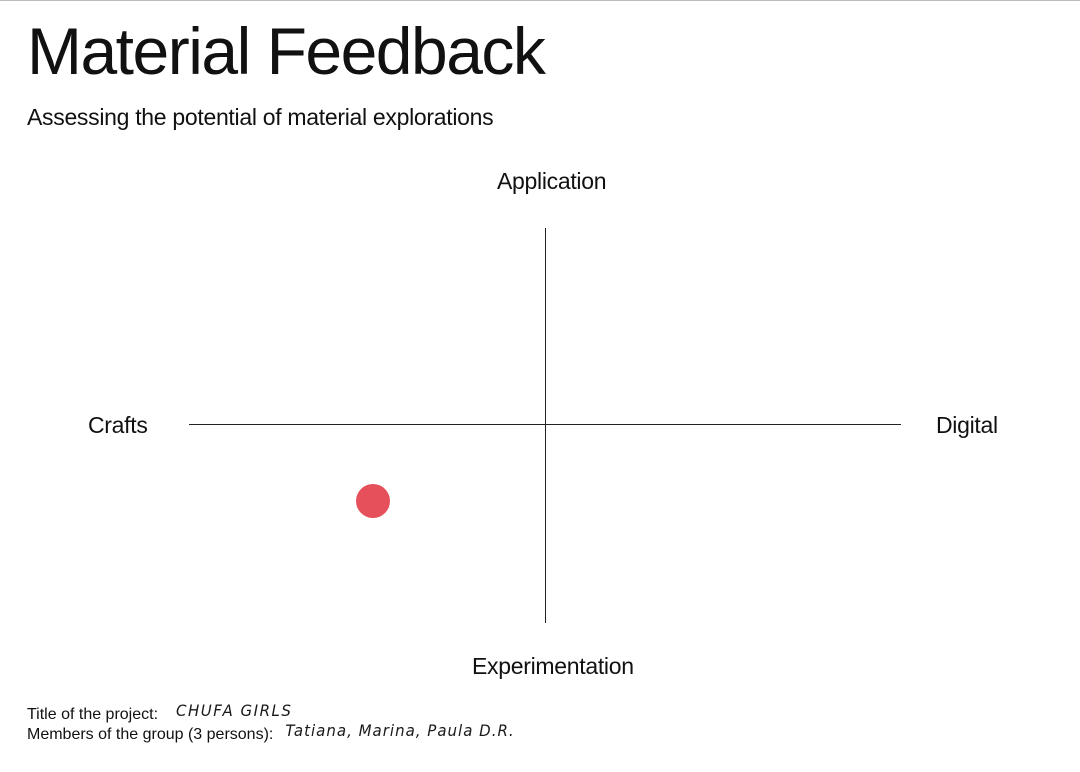 The width and height of the screenshot is (1080, 772). Describe the element at coordinates (552, 181) in the screenshot. I see `axis-label-top: Application` at that location.